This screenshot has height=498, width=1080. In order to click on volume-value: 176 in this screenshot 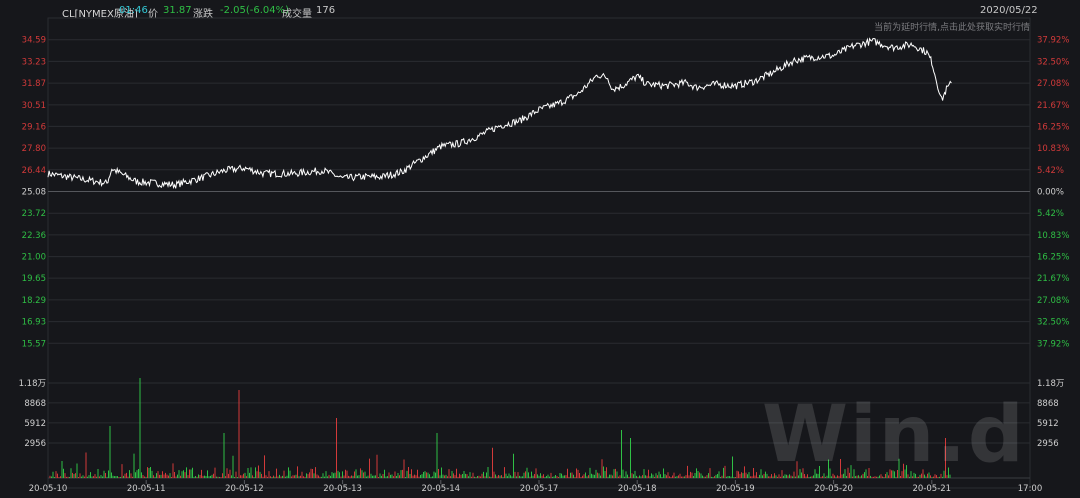, I will do `click(326, 10)`.